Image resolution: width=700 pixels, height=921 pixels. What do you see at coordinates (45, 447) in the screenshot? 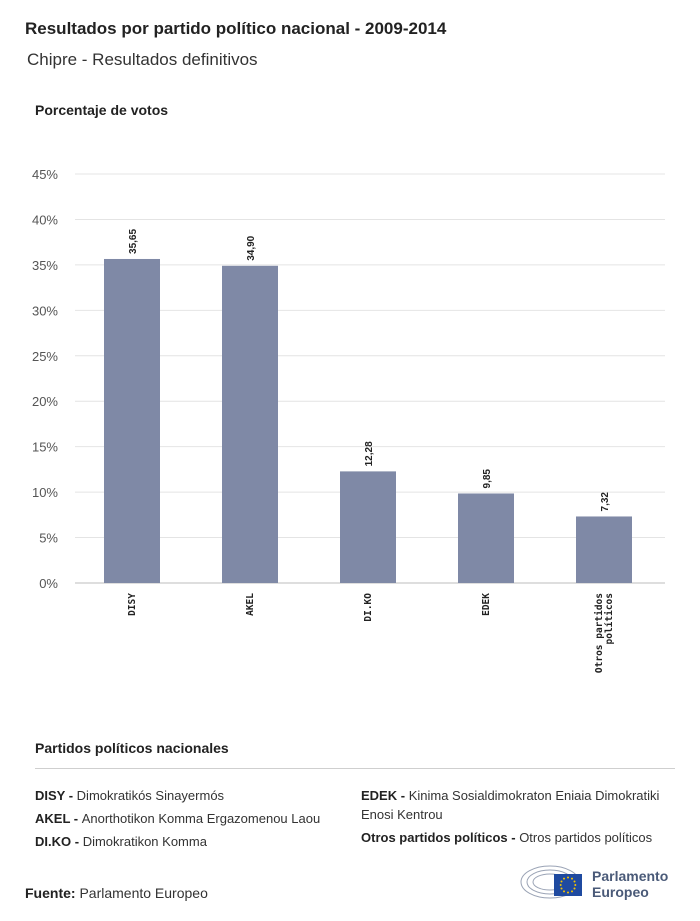
I see `y-tick-label: 15%` at bounding box center [45, 447].